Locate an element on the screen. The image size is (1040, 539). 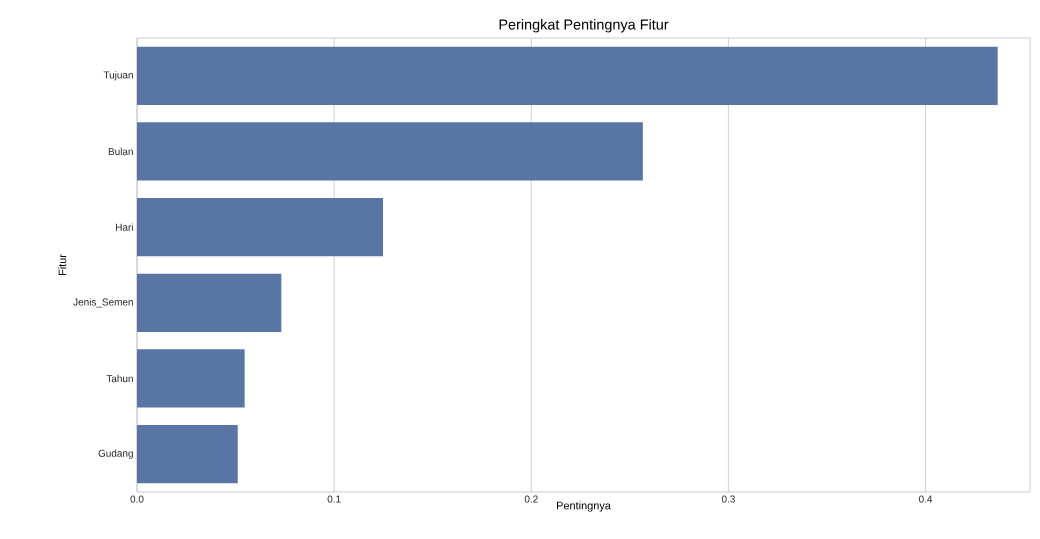
y-tick-label: Tahun is located at coordinates (119, 378).